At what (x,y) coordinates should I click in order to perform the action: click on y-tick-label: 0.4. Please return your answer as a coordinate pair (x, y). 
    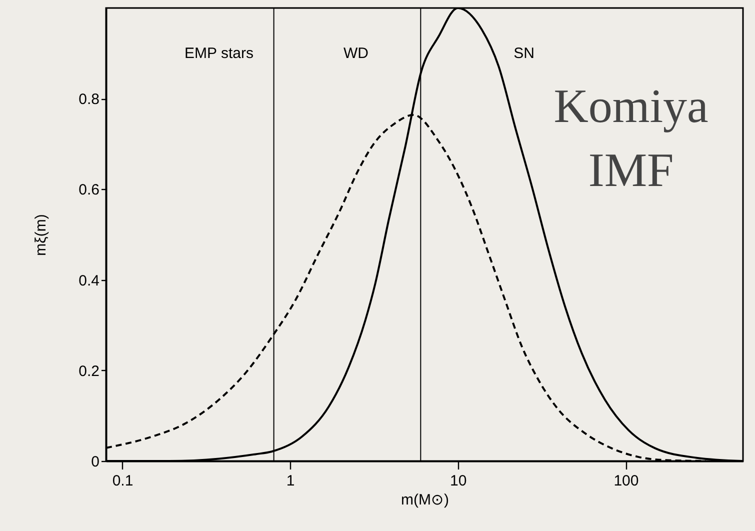
    Looking at the image, I should click on (89, 281).